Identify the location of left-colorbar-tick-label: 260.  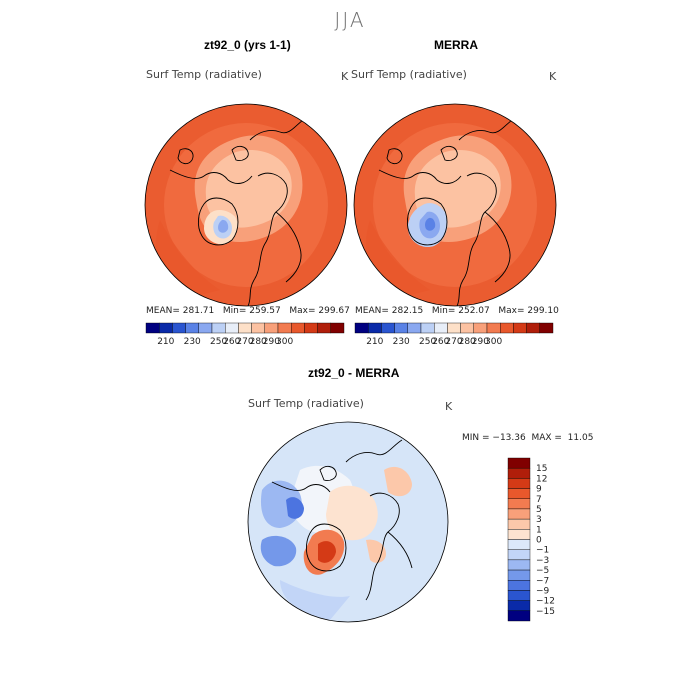
(231, 342).